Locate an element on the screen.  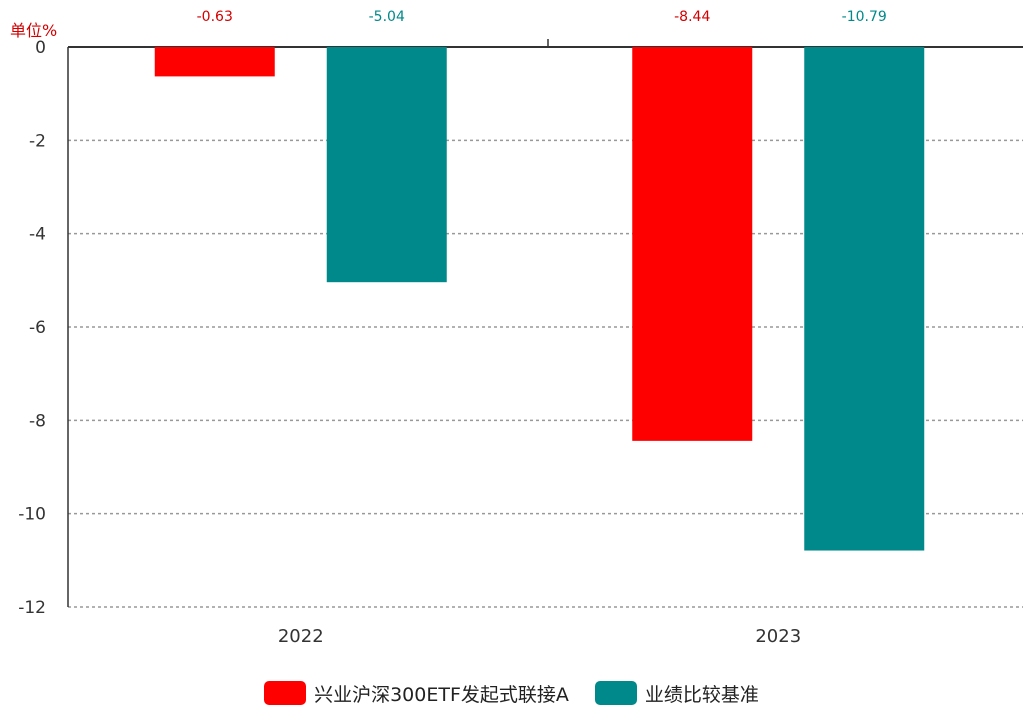
y-tick-label: -2 is located at coordinates (37, 141).